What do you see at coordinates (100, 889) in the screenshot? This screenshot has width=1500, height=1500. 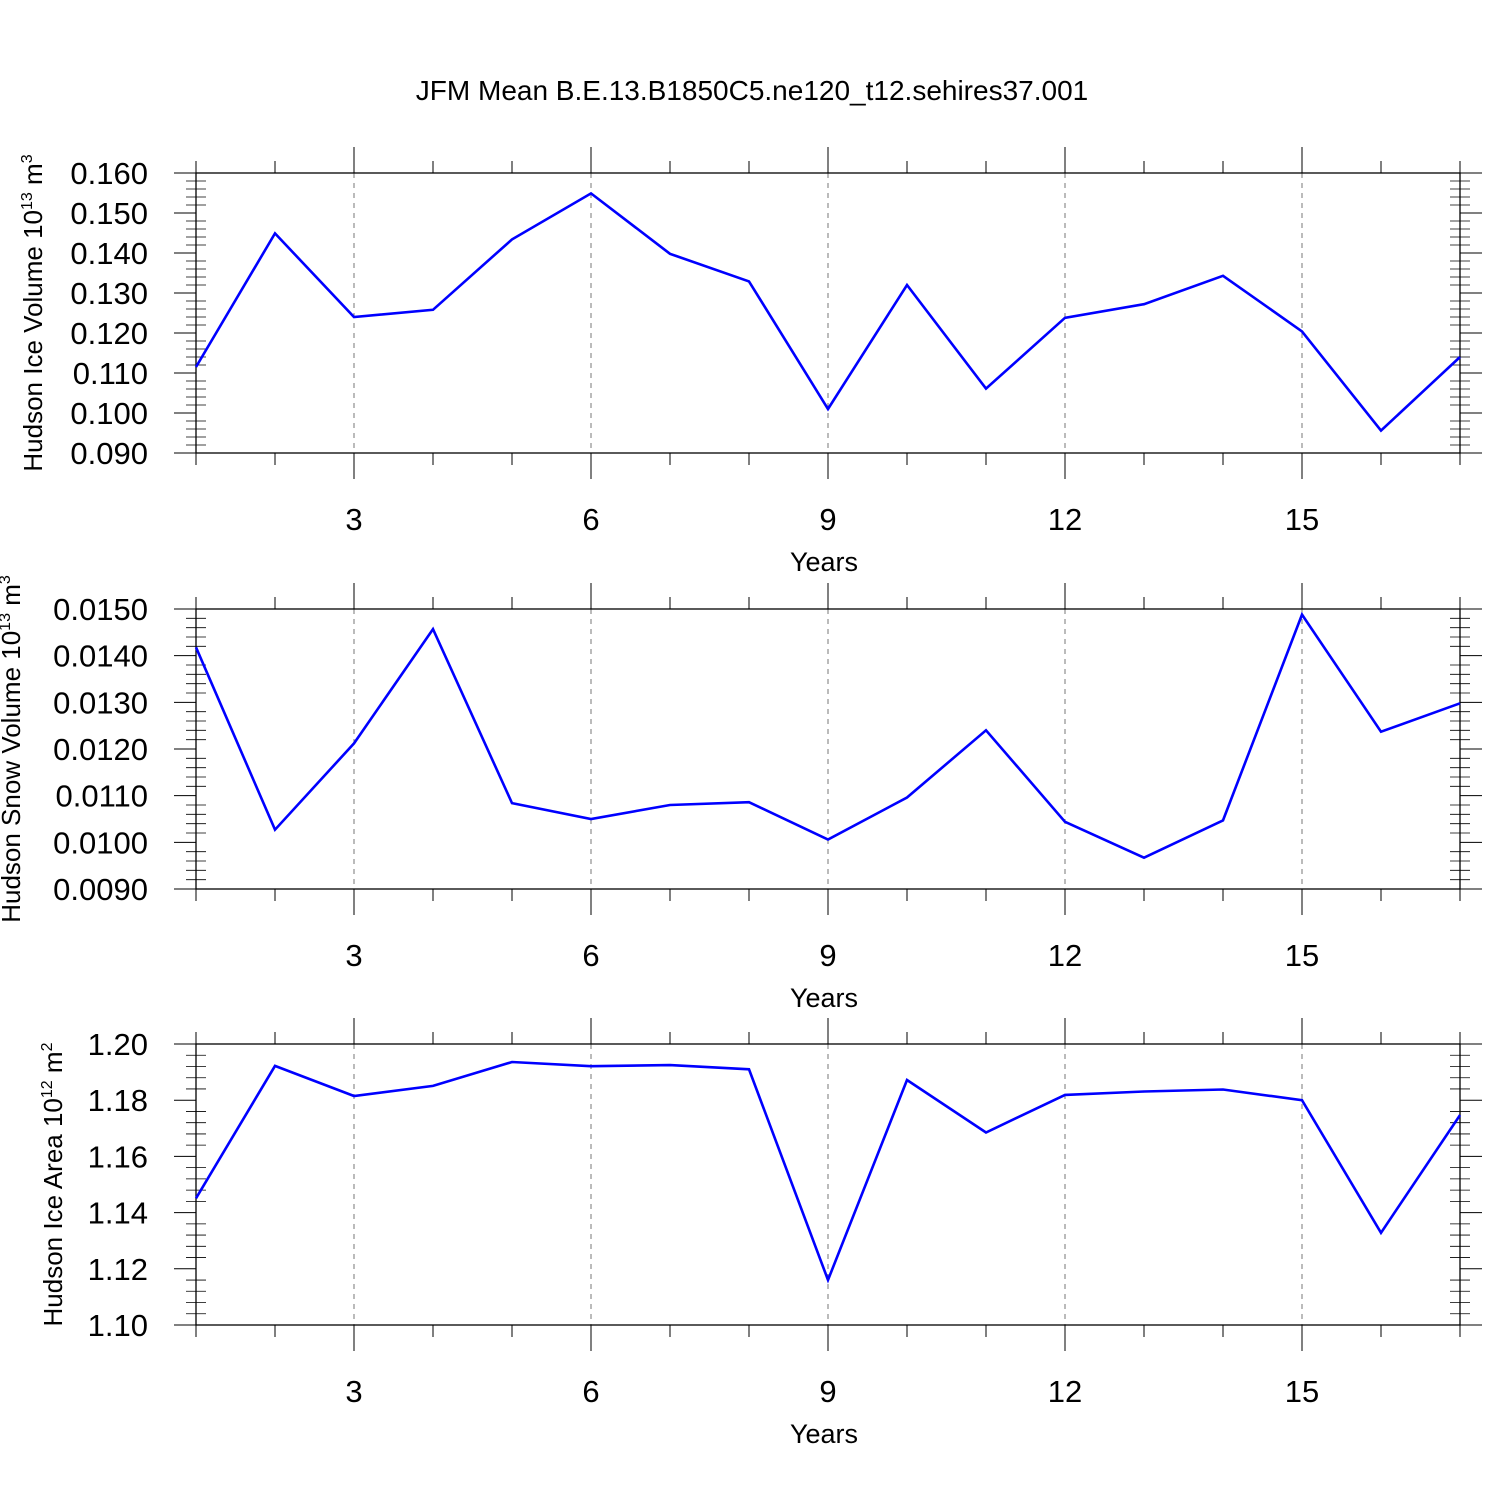 I see `y-tick-label: 0.0090` at bounding box center [100, 889].